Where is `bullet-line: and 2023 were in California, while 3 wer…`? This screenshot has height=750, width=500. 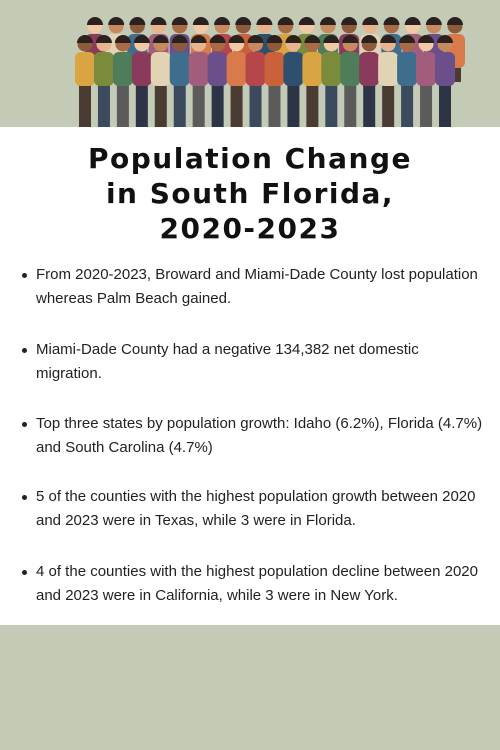
bullet-line: and 2023 were in California, while 3 wer… is located at coordinates (217, 595).